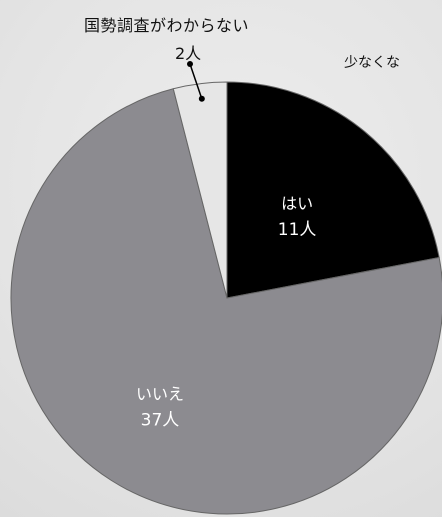 The image size is (442, 517). What do you see at coordinates (196, 81) in the screenshot?
I see `leader-line` at bounding box center [196, 81].